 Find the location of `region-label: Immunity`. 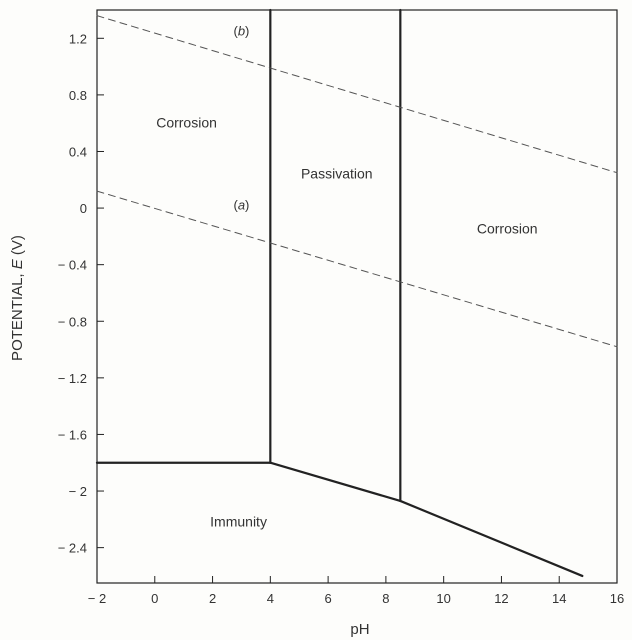

region-label: Immunity is located at coordinates (238, 521).